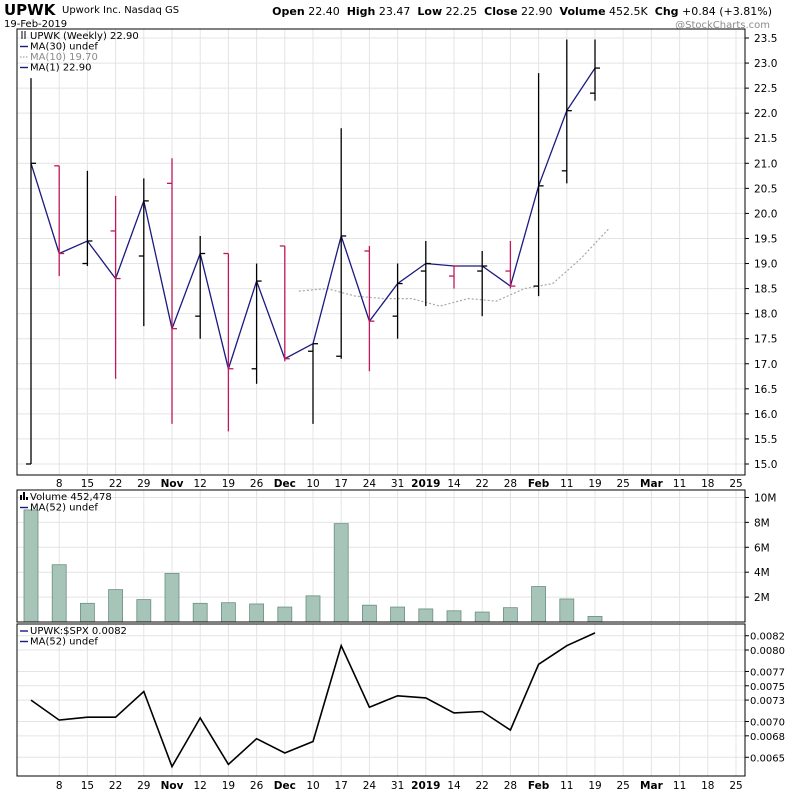 The height and width of the screenshot is (795, 800). I want to click on ratio-ytick-label-6: 0.0080, so click(767, 651).